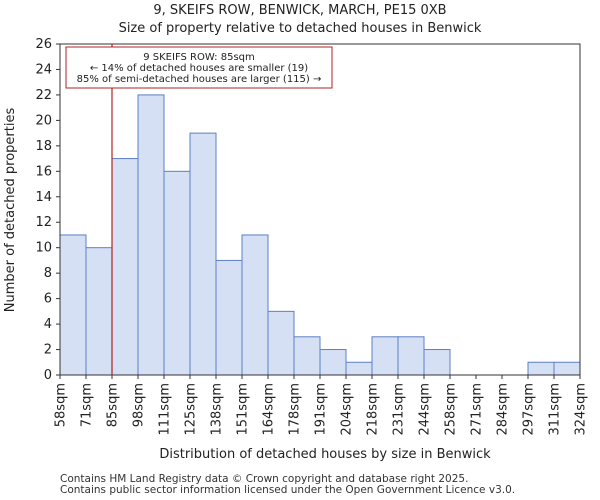 The image size is (600, 500). I want to click on y-tick-label: 22, so click(43, 95).